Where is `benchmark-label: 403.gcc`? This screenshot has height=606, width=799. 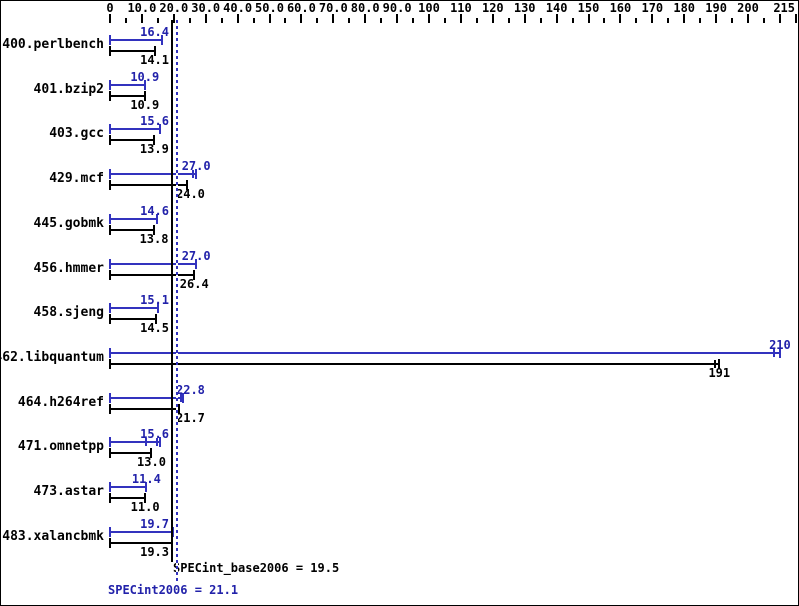
benchmark-label: 403.gcc is located at coordinates (76, 133).